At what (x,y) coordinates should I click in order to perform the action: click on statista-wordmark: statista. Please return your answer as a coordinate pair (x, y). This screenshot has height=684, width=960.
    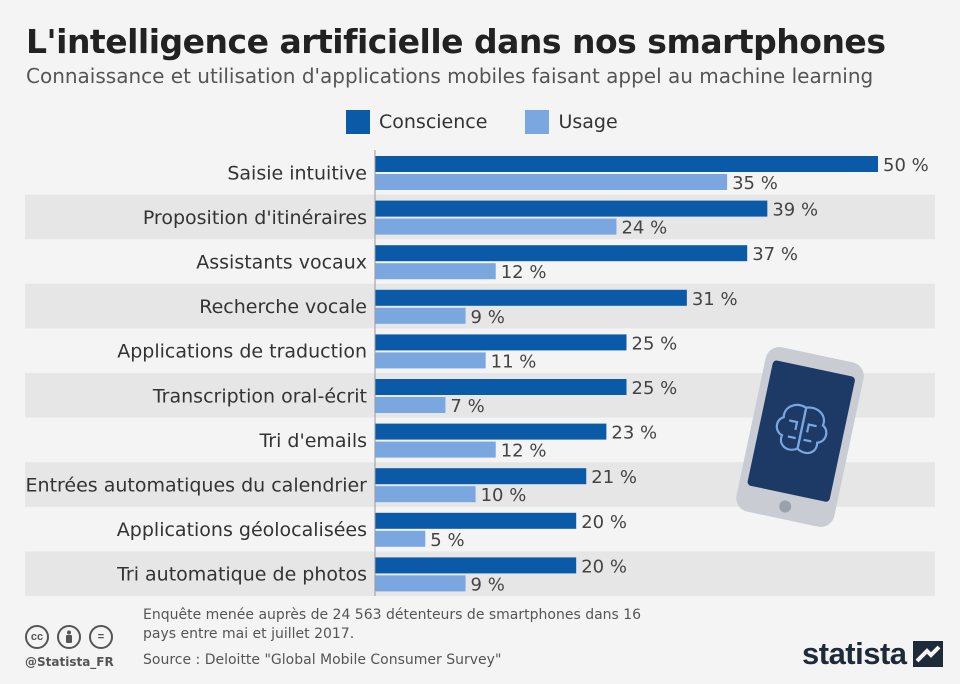
    Looking at the image, I should click on (854, 653).